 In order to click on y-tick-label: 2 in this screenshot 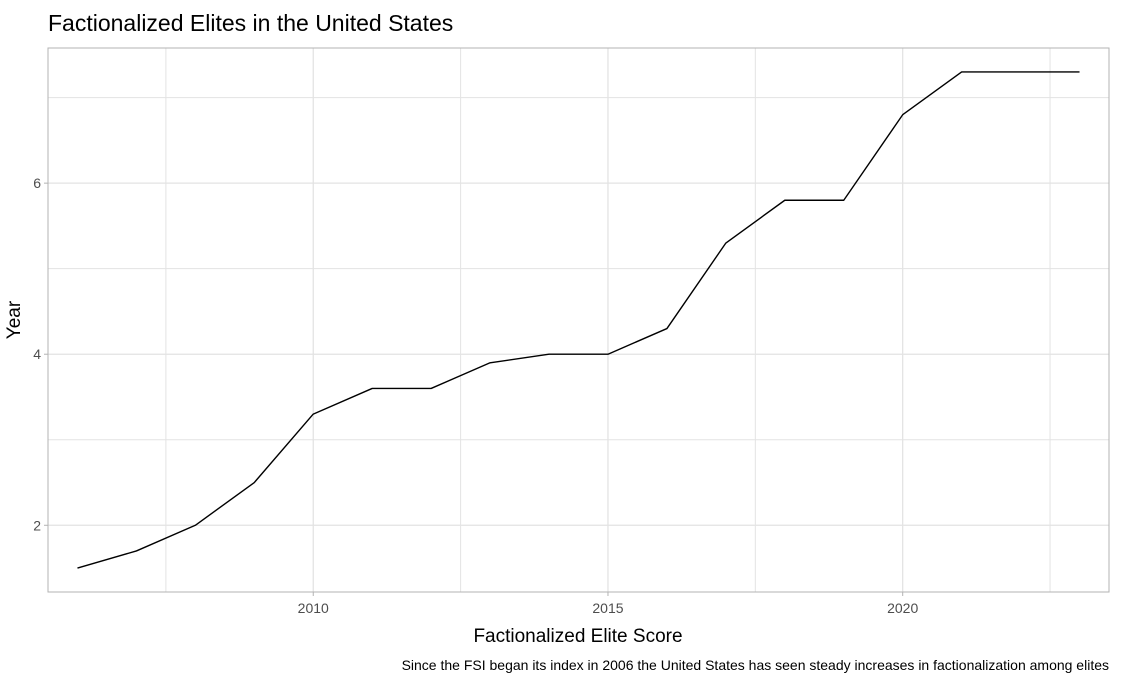, I will do `click(37, 525)`.